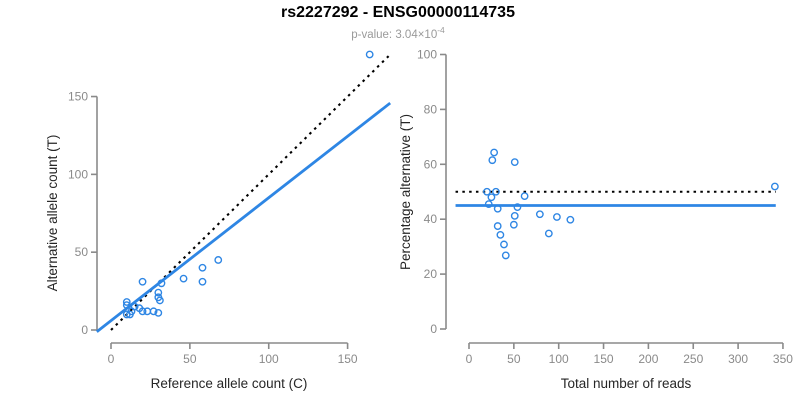  I want to click on x-tick-label: 300, so click(738, 359).